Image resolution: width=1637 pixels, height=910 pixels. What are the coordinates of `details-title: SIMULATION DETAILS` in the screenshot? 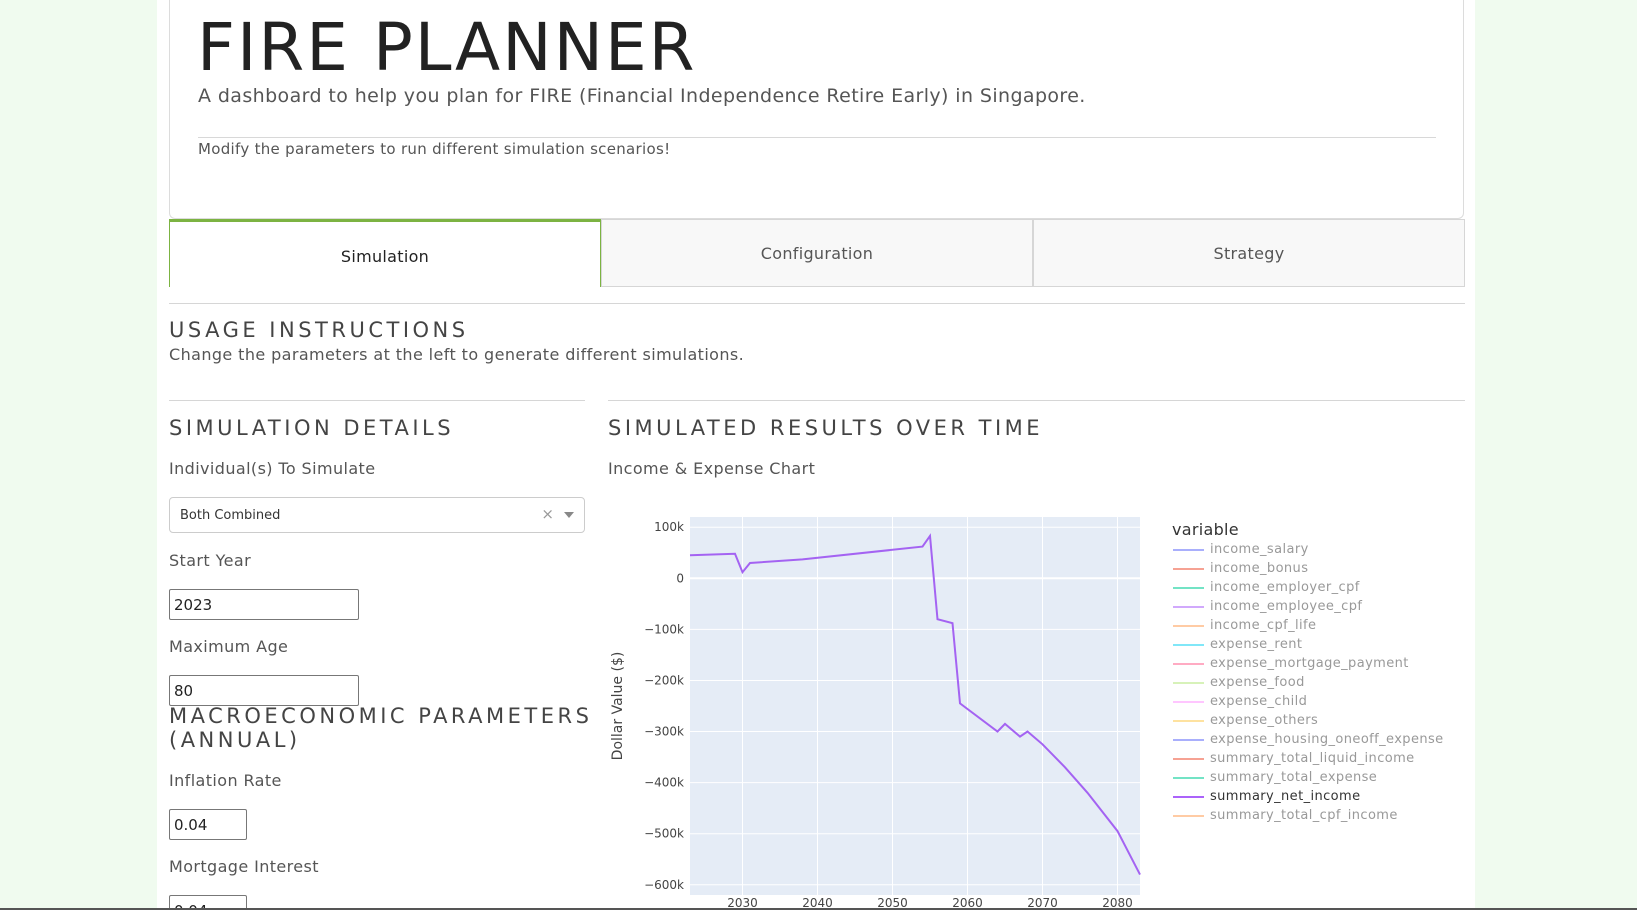 It's located at (312, 428).